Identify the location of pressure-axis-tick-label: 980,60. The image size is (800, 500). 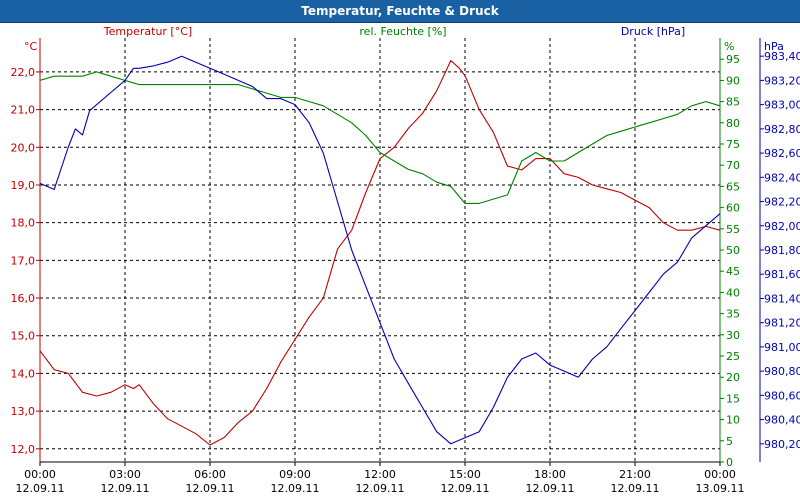
(782, 395).